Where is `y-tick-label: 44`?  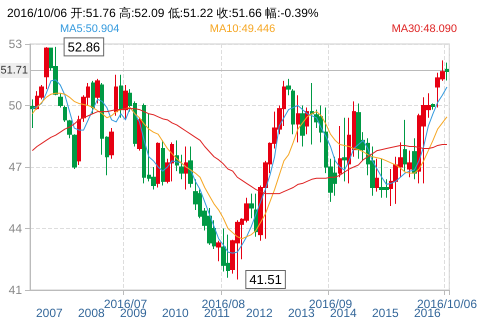 y-tick-label: 44 is located at coordinates (15, 229).